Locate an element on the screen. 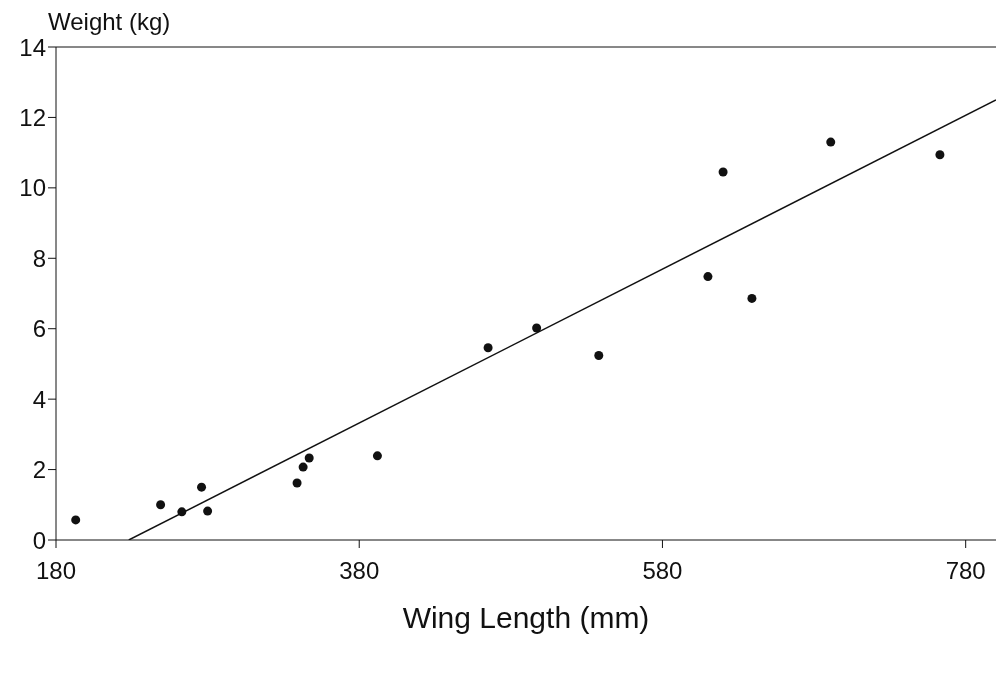  y-tick-label: 12 is located at coordinates (32, 117).